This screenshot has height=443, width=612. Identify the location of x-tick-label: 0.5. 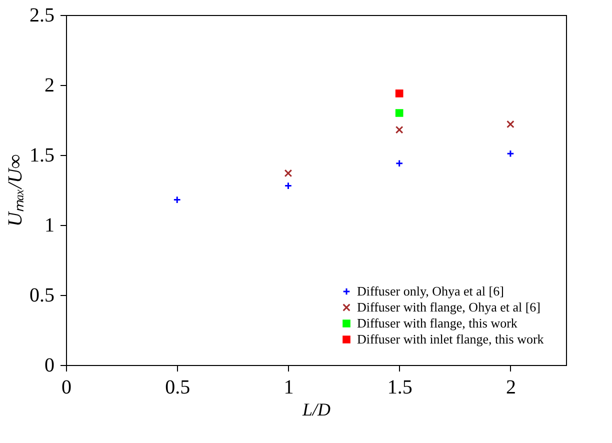
(177, 387).